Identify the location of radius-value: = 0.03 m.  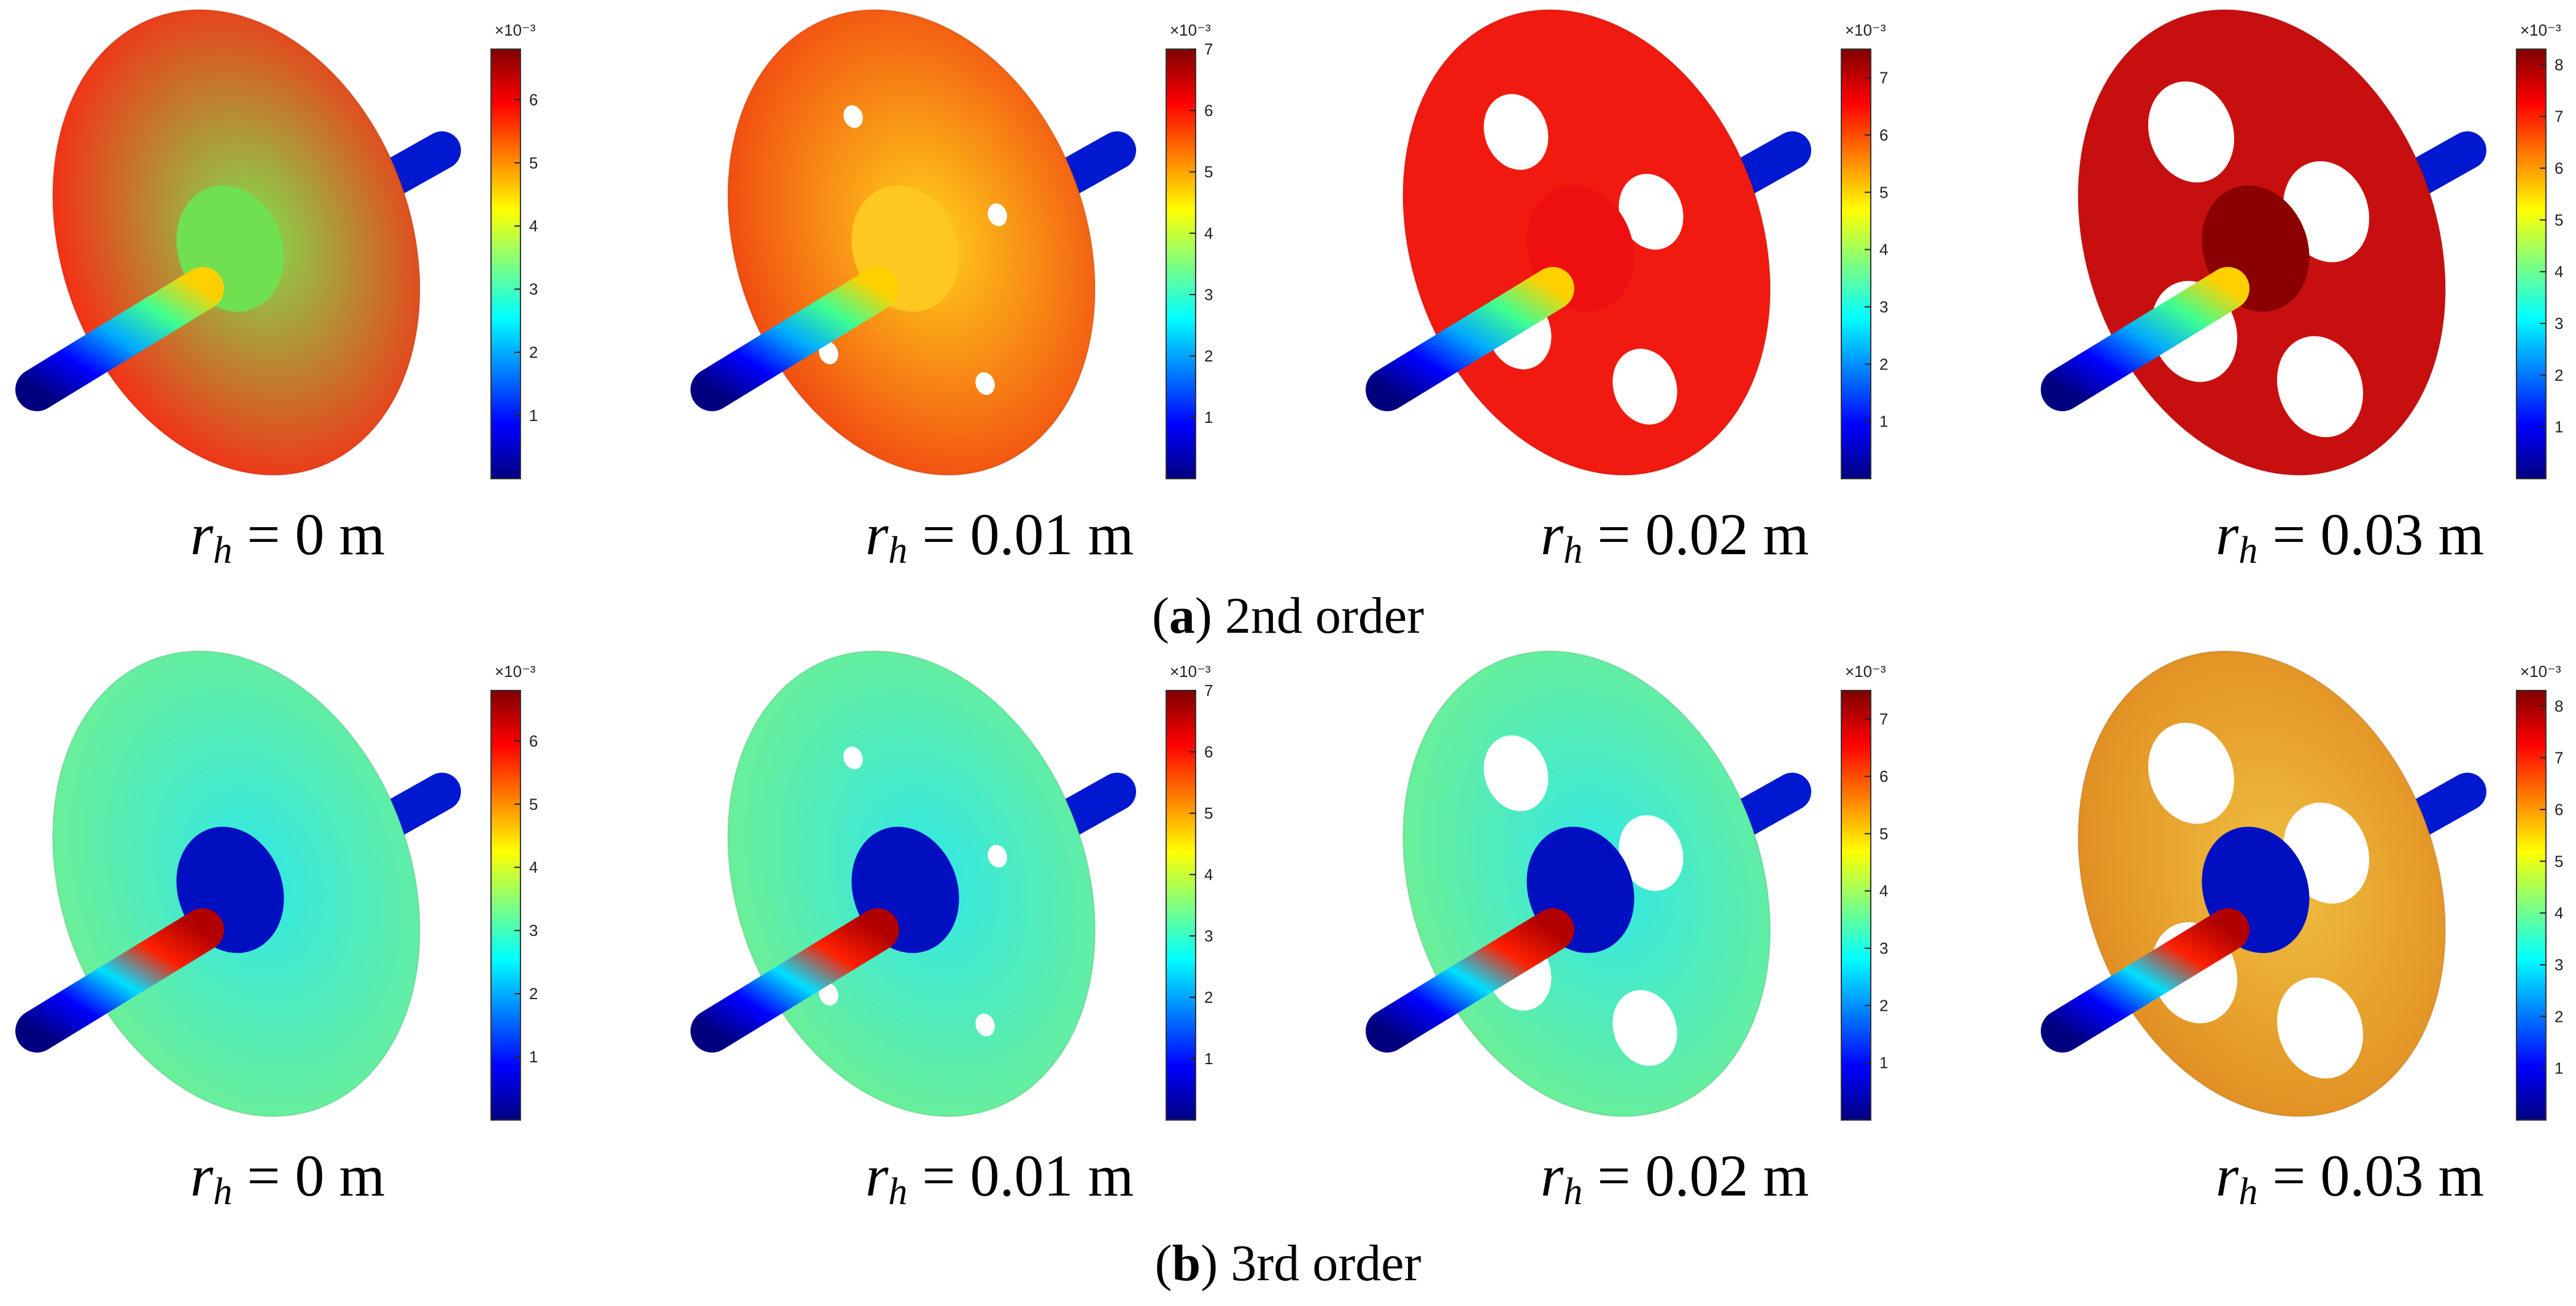
(2371, 534).